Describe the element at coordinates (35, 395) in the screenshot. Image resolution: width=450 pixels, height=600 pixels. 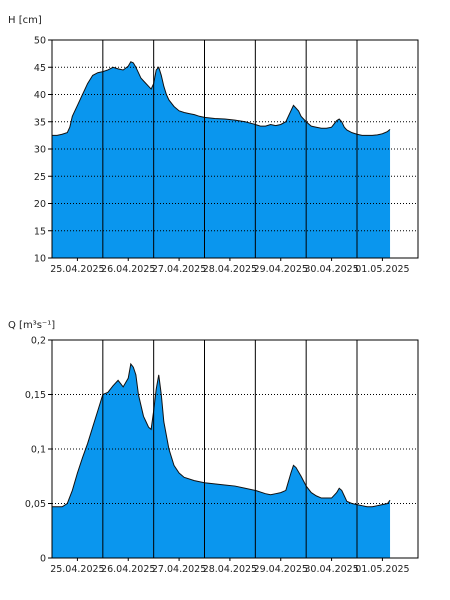
I see `y-tick-label: 0,15` at that location.